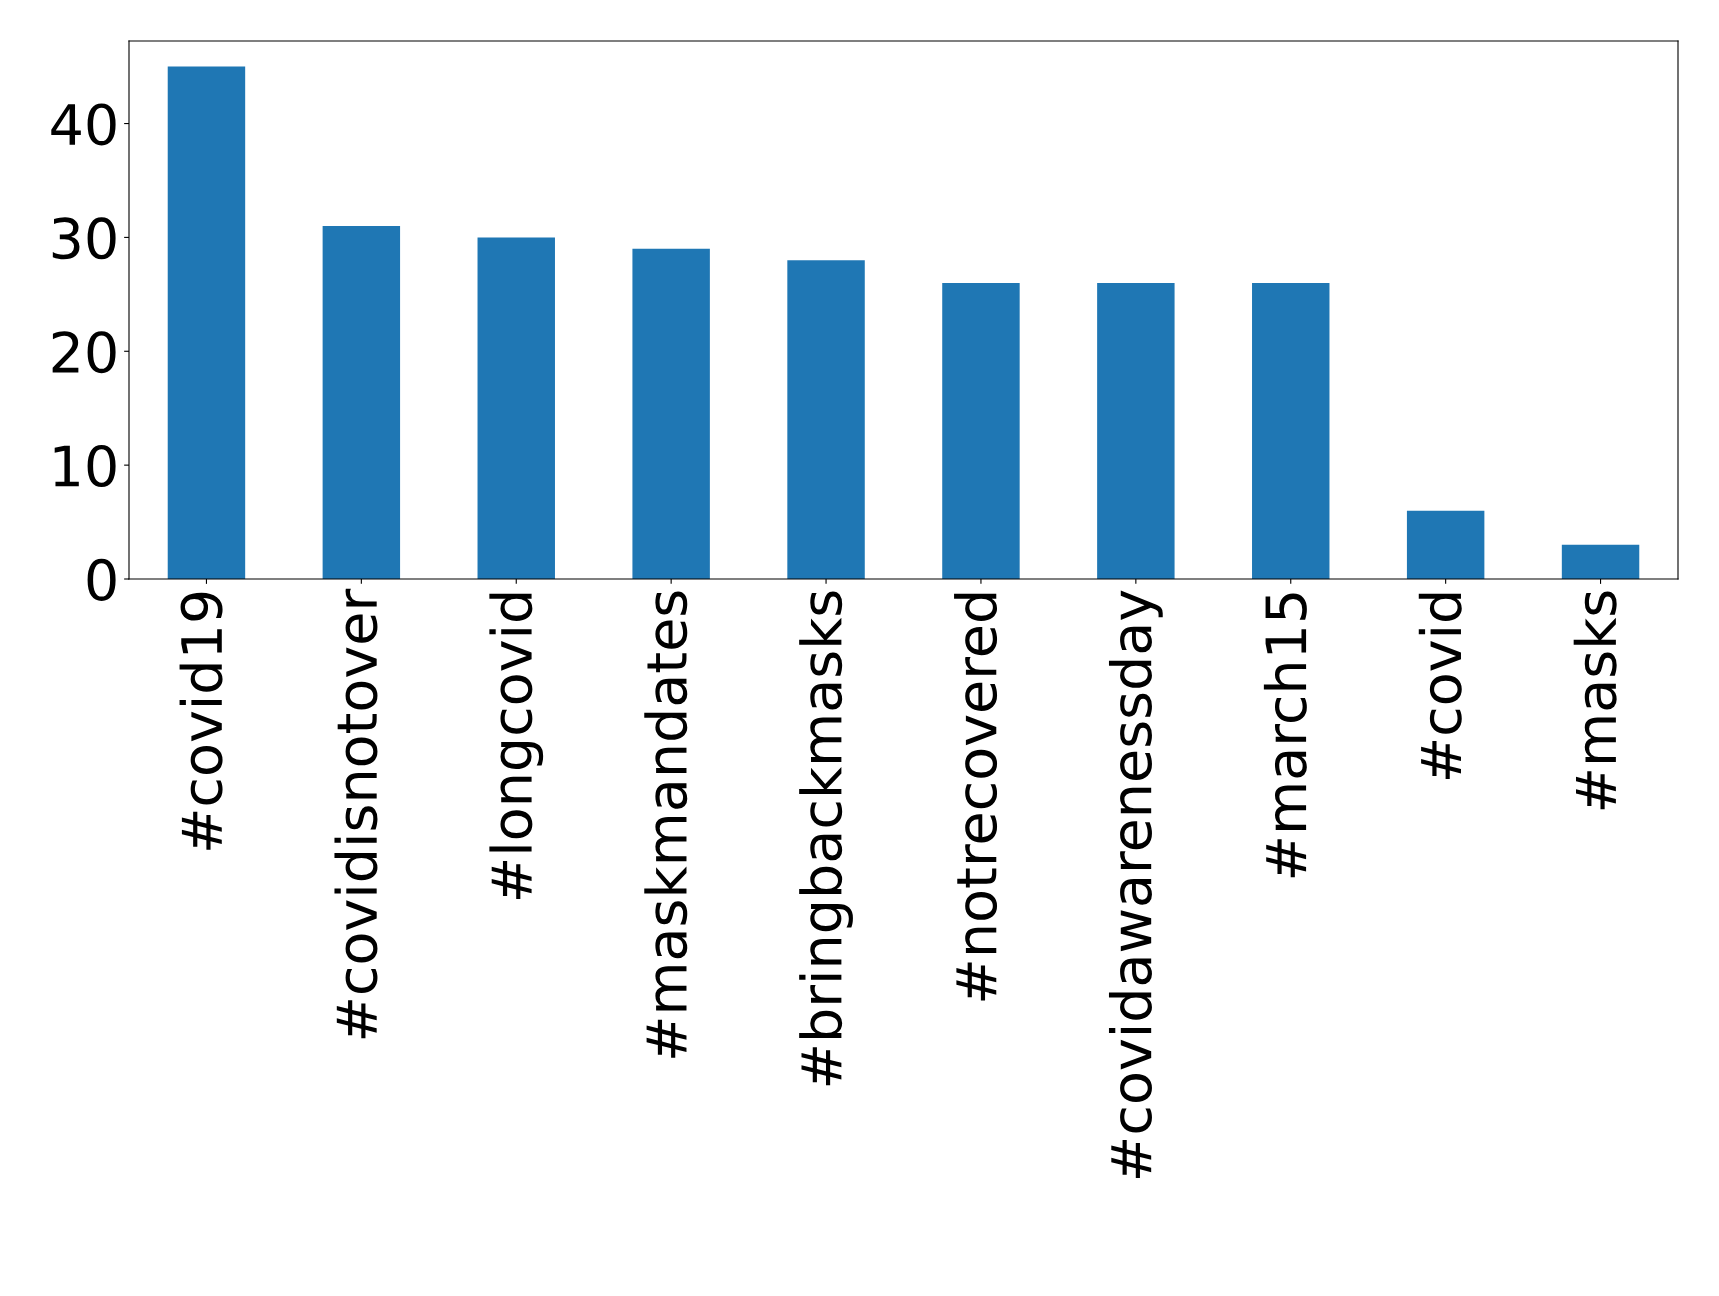  Describe the element at coordinates (84, 238) in the screenshot. I see `y-tick-label: 30` at that location.